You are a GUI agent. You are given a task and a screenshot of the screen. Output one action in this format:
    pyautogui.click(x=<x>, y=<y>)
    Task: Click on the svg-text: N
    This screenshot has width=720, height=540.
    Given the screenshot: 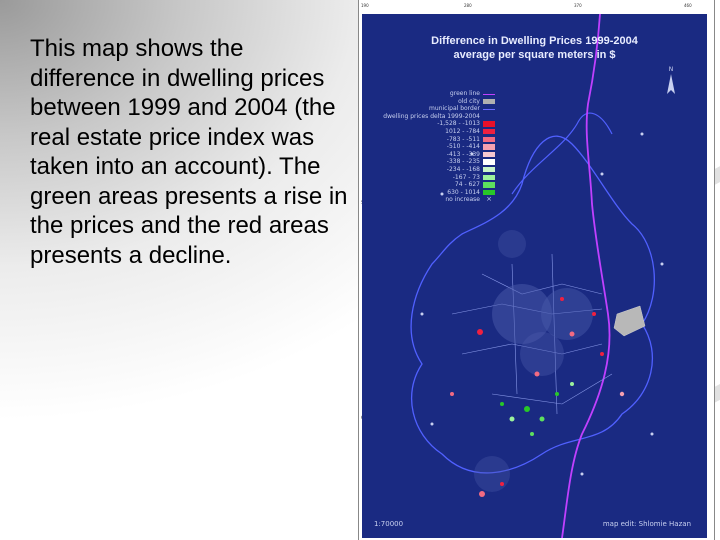 What is the action you would take?
    pyautogui.click(x=671, y=69)
    